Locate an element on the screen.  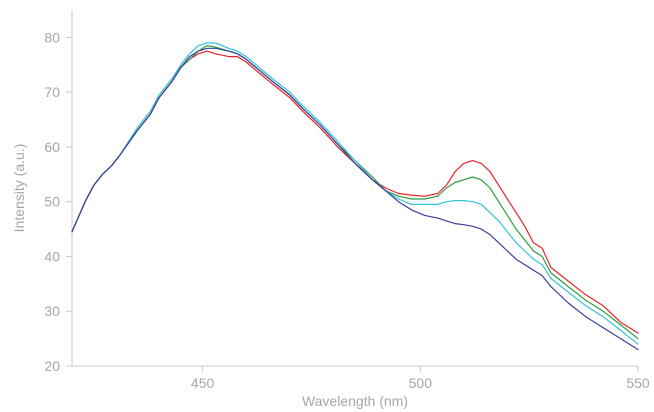
x-axis: 450 500 550 Wavelength (nm) is located at coordinates (361, 387).